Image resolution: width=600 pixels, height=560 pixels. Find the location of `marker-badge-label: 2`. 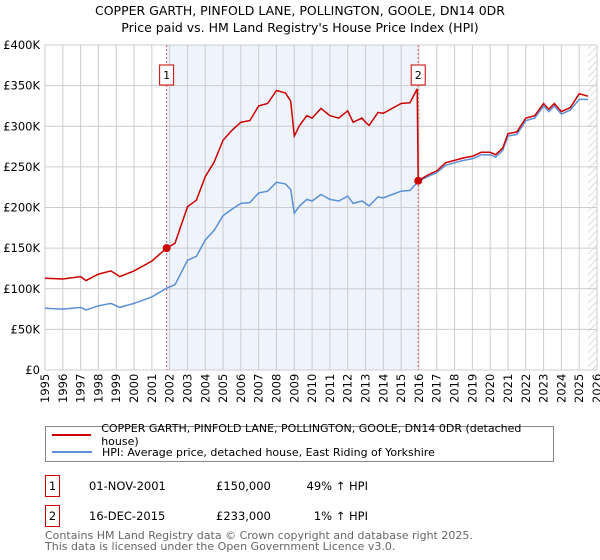

marker-badge-label: 2 is located at coordinates (418, 75).